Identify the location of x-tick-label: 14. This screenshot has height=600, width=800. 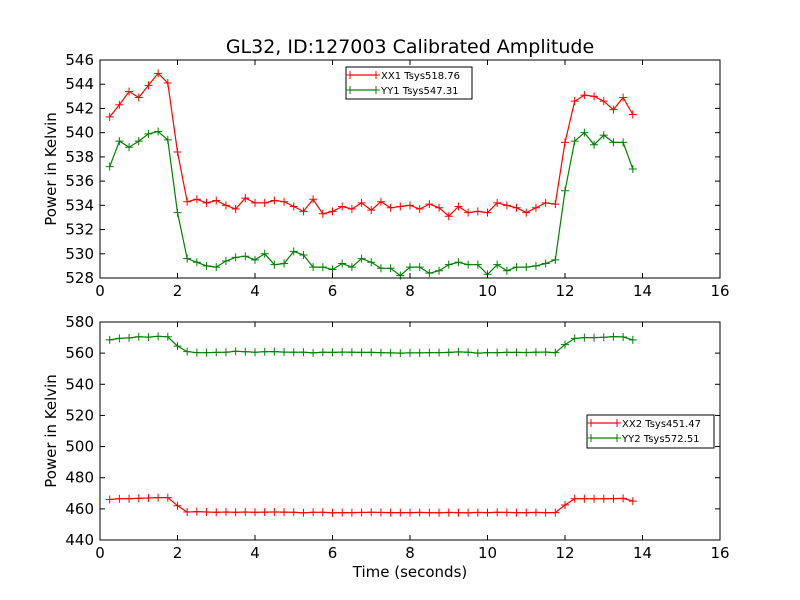
(642, 291).